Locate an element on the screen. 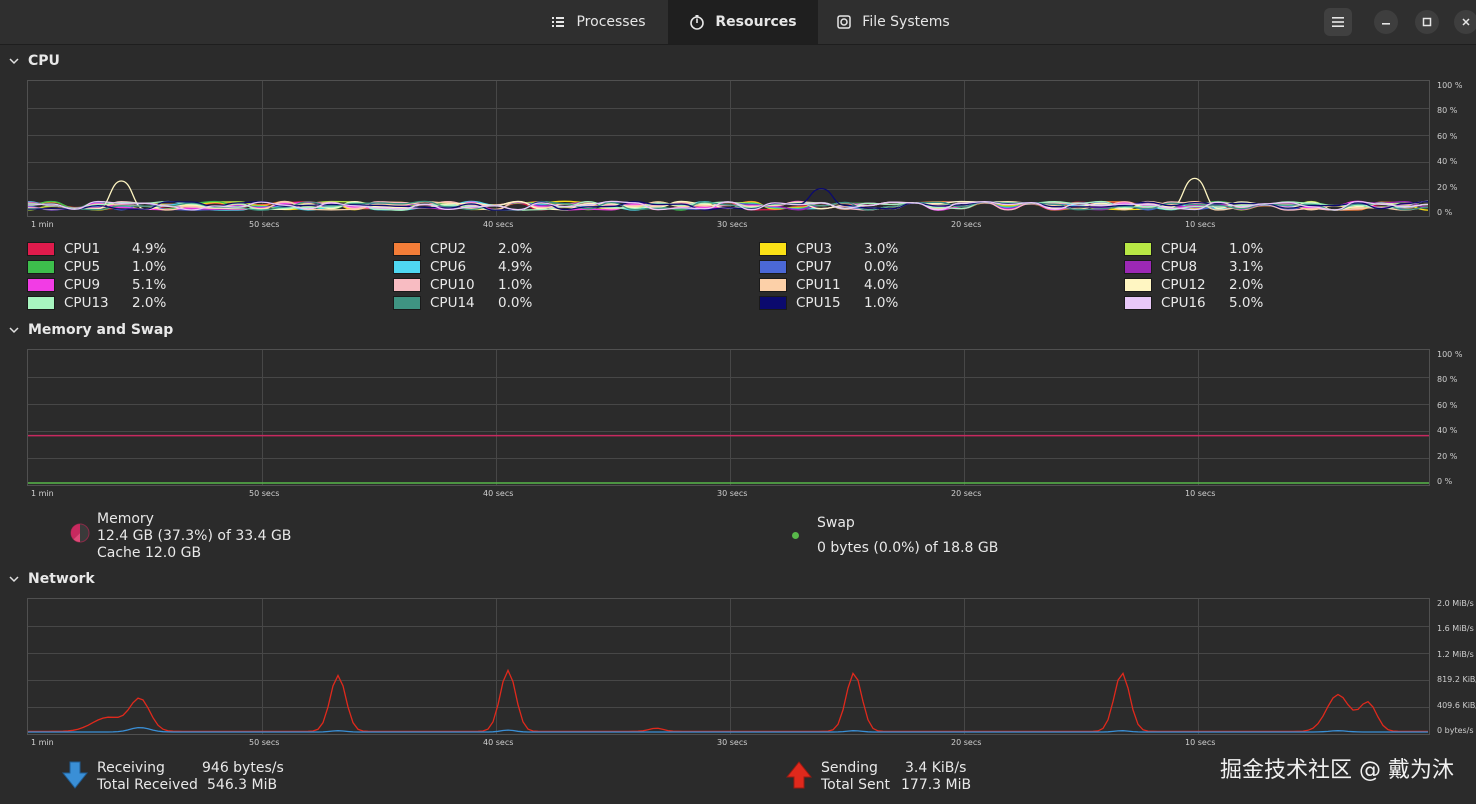 Image resolution: width=1476 pixels, height=804 pixels. memory-y-tick-label: 20 % is located at coordinates (1447, 456).